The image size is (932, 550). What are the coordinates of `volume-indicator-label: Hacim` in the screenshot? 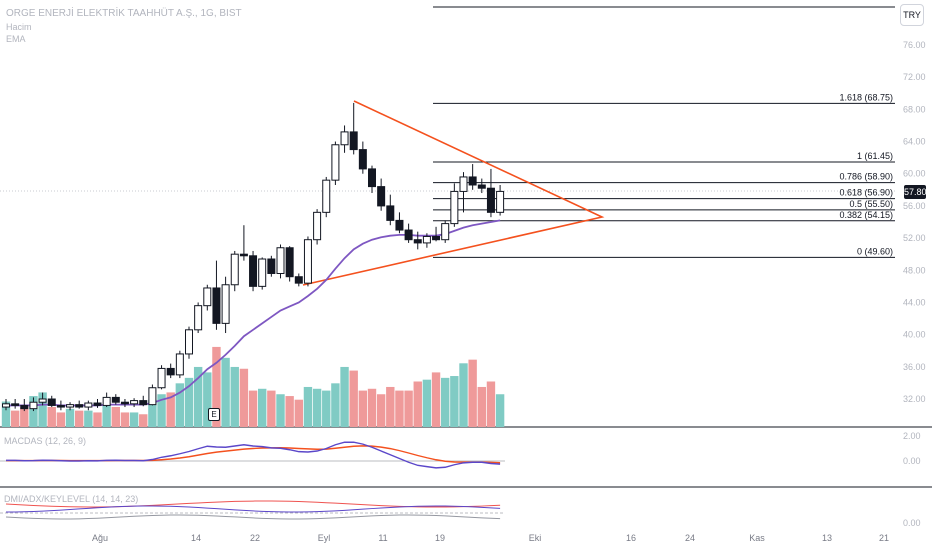 It's located at (19, 27).